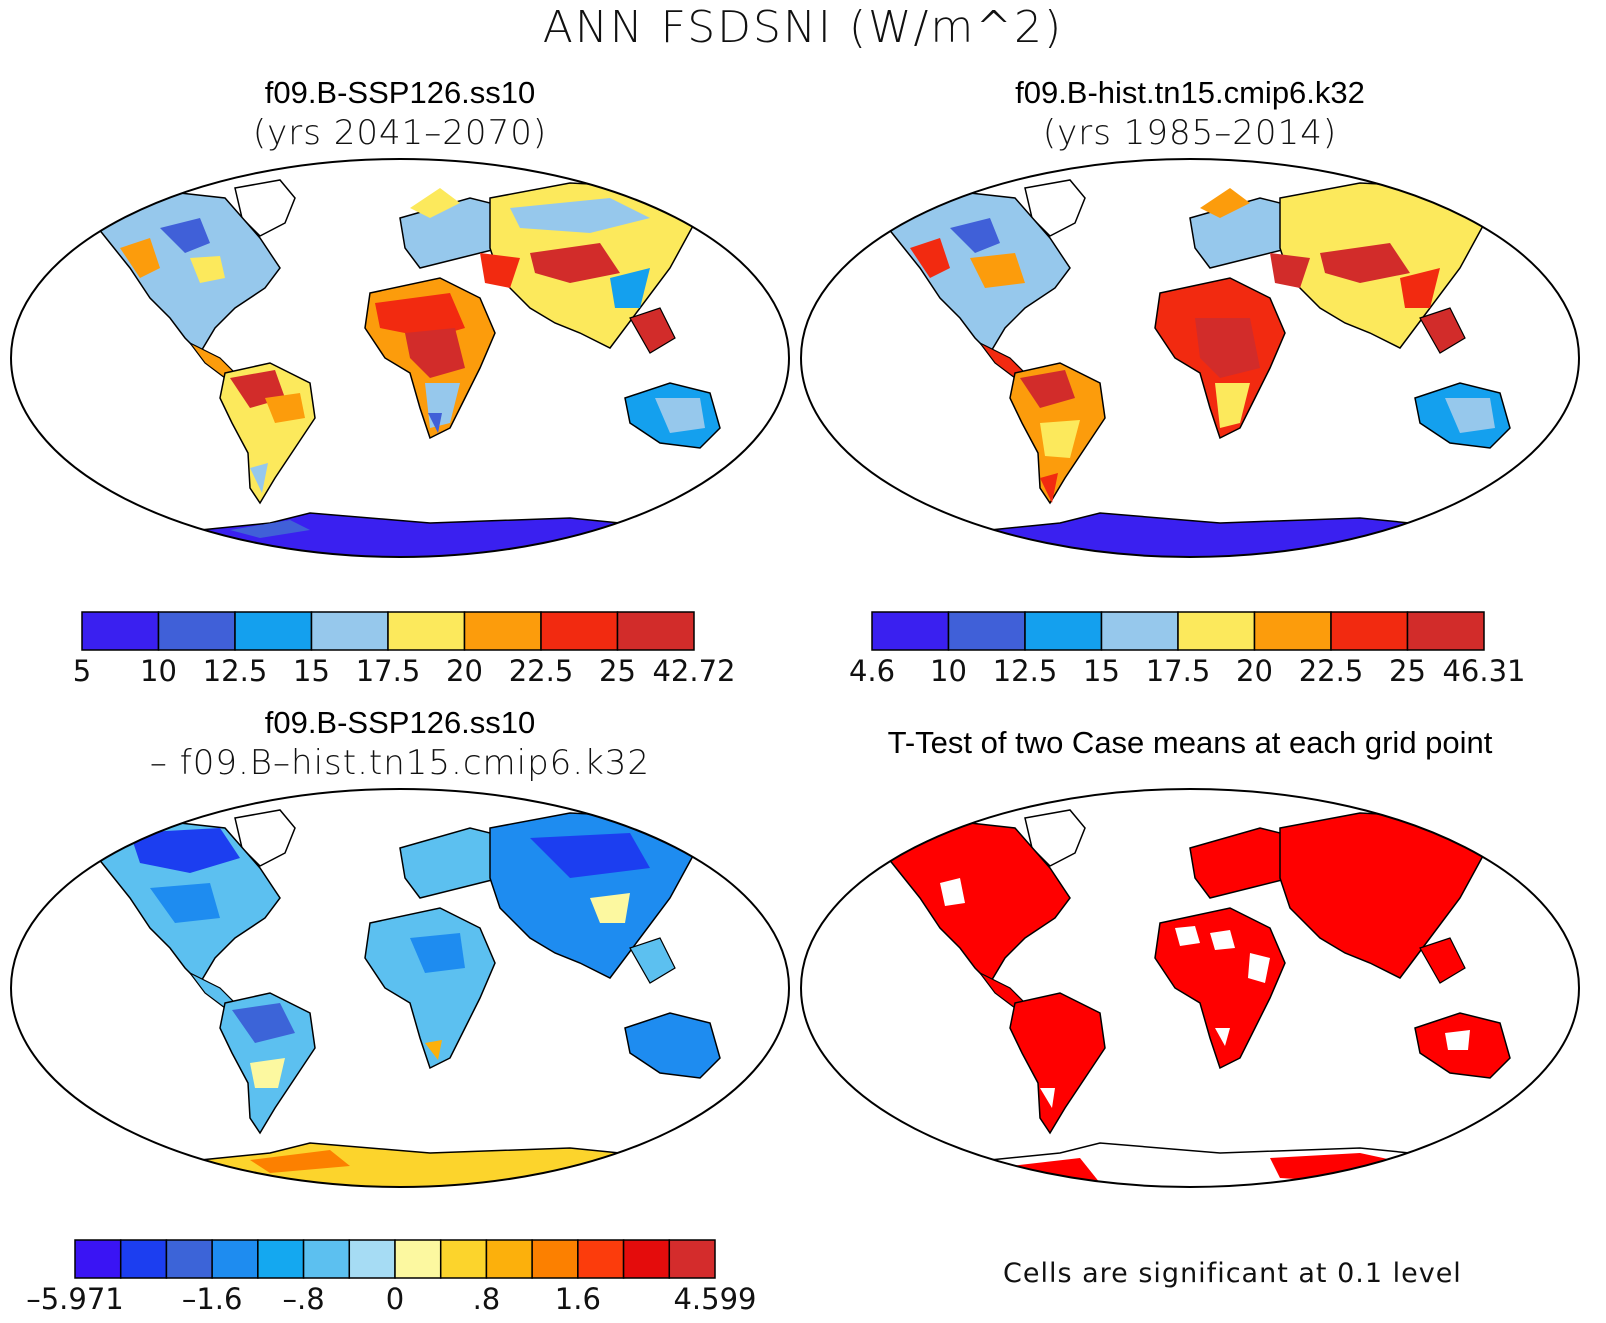 The height and width of the screenshot is (1323, 1606). I want to click on case1-colorbar: 5 10 12.5 15 17.5 20 22.5 25 42.72, so click(404, 649).